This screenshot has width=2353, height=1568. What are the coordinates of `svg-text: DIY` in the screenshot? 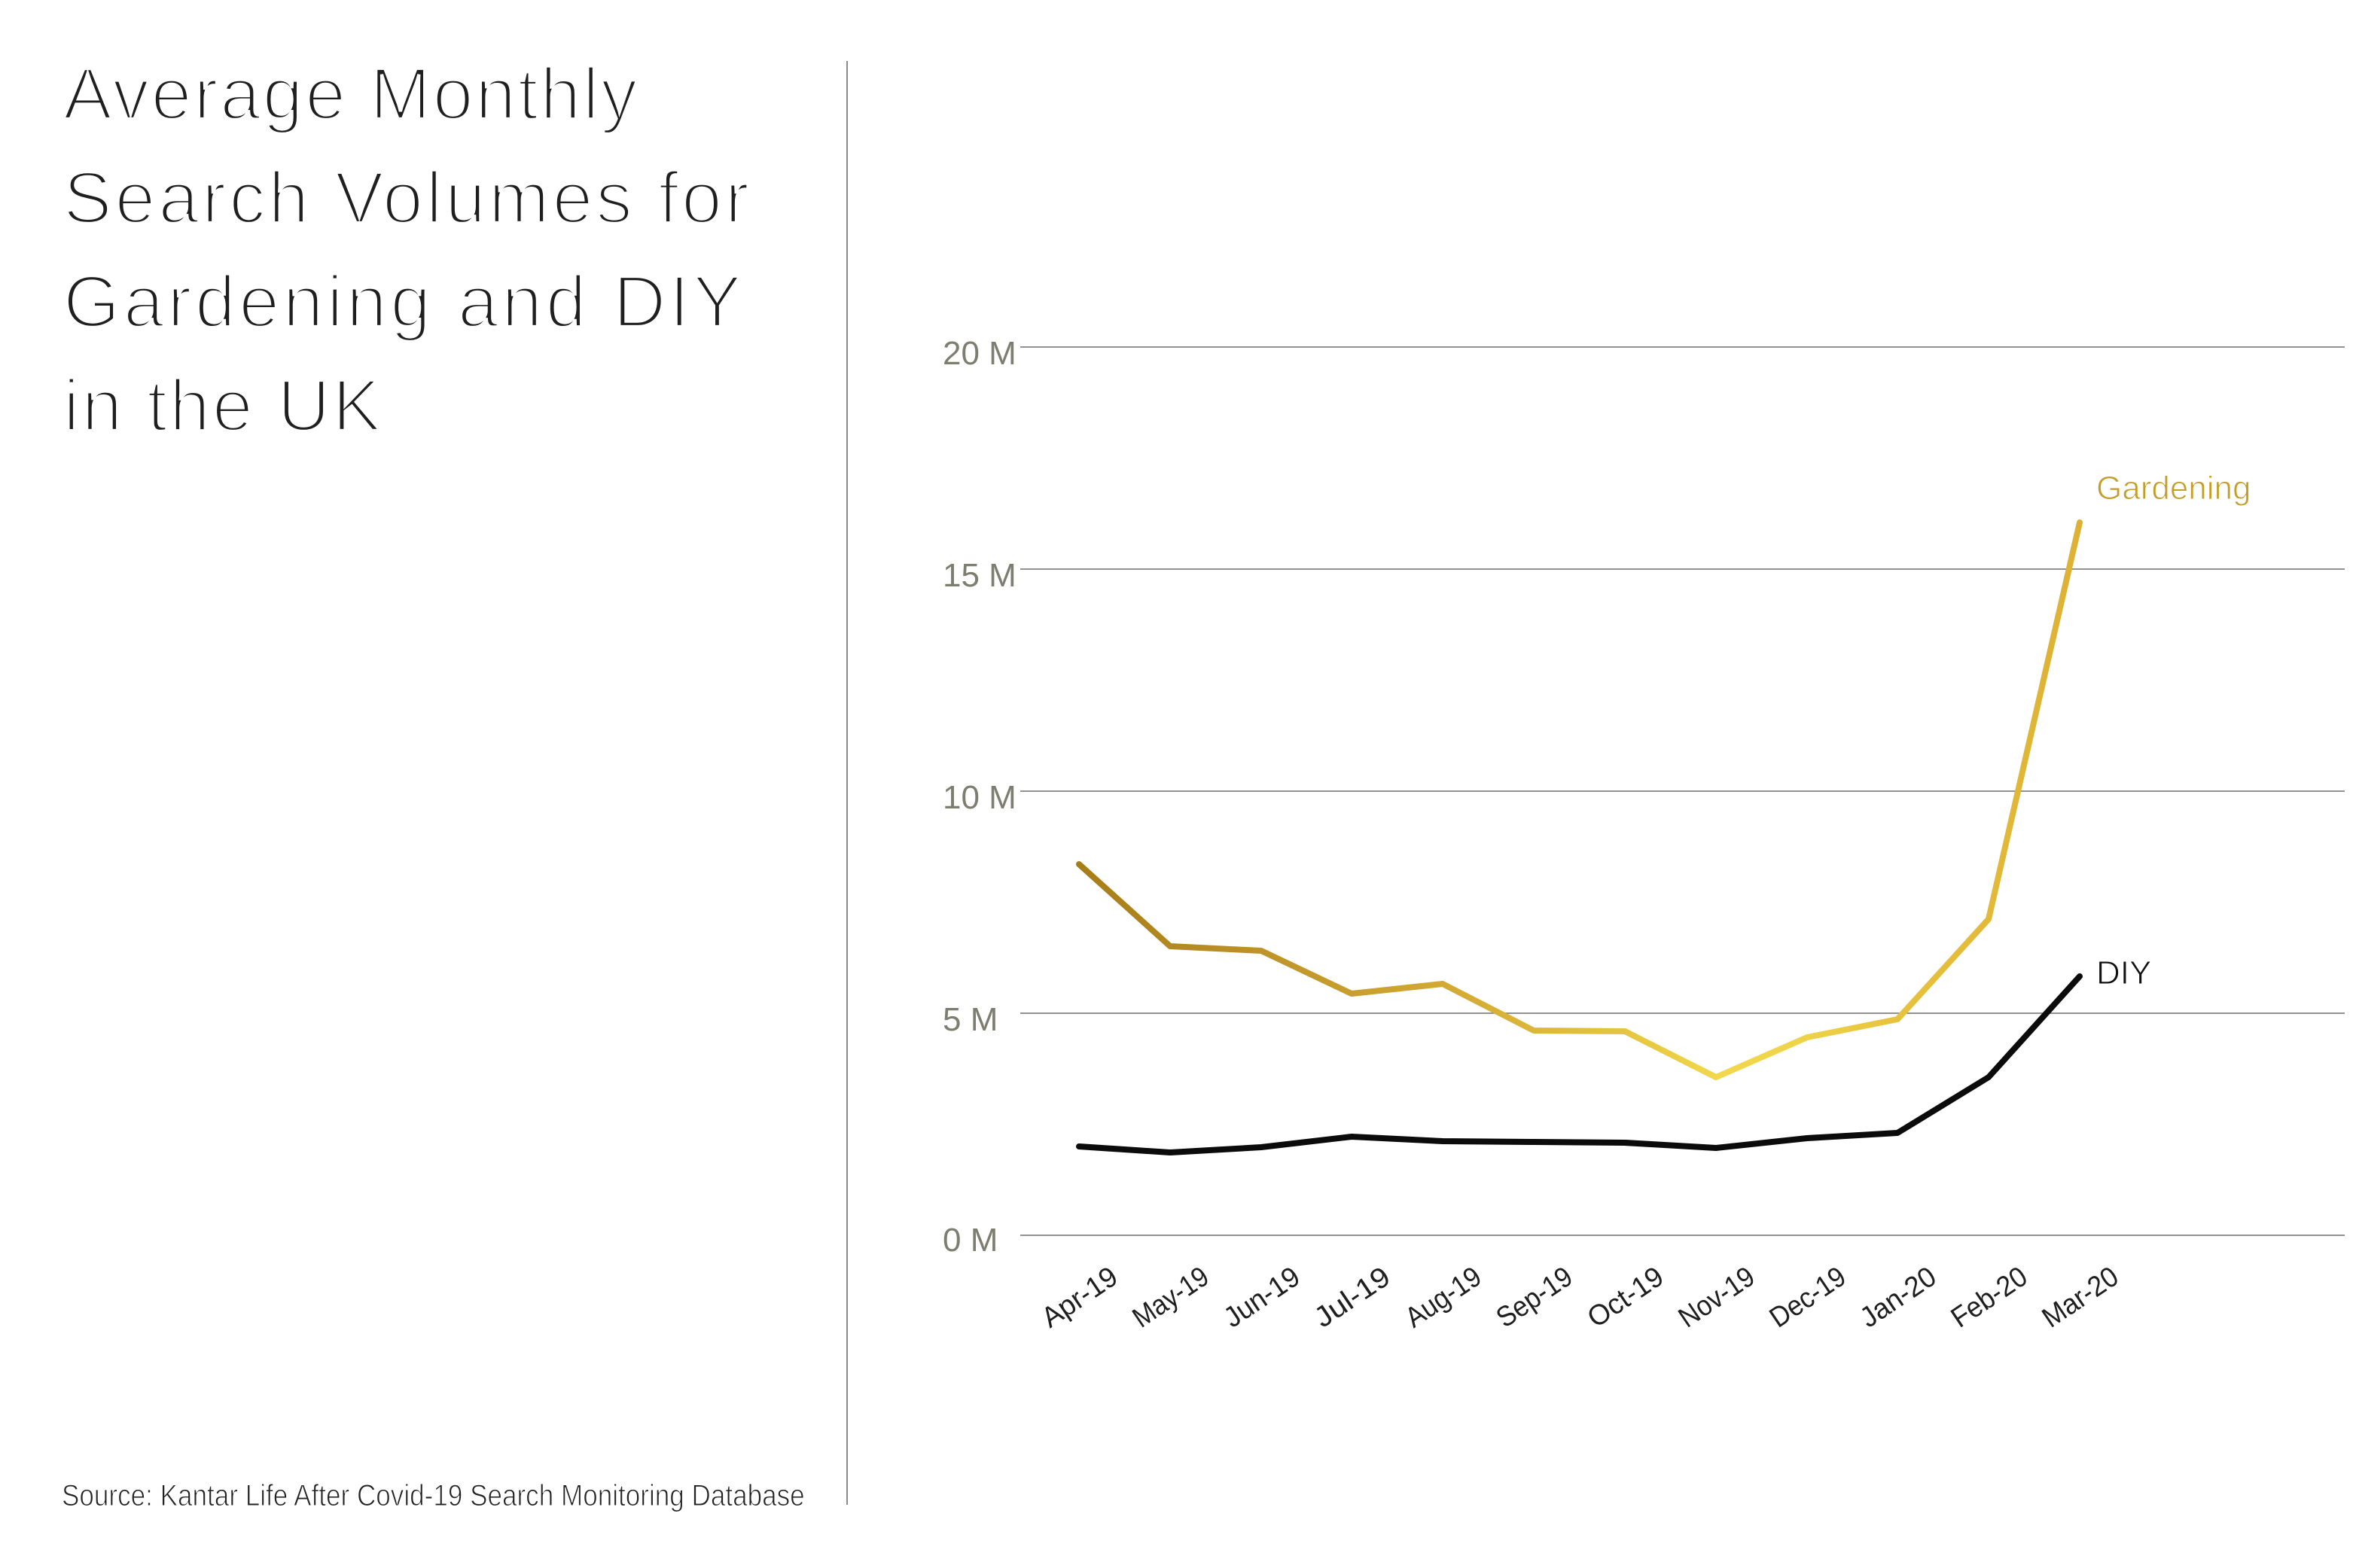 It's located at (2123, 973).